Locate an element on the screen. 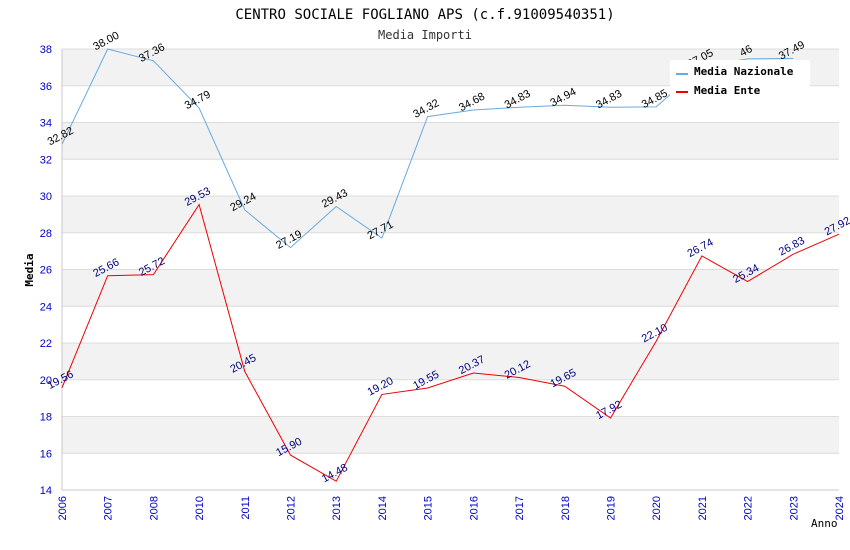  y-tick-label: 16 is located at coordinates (46, 454).